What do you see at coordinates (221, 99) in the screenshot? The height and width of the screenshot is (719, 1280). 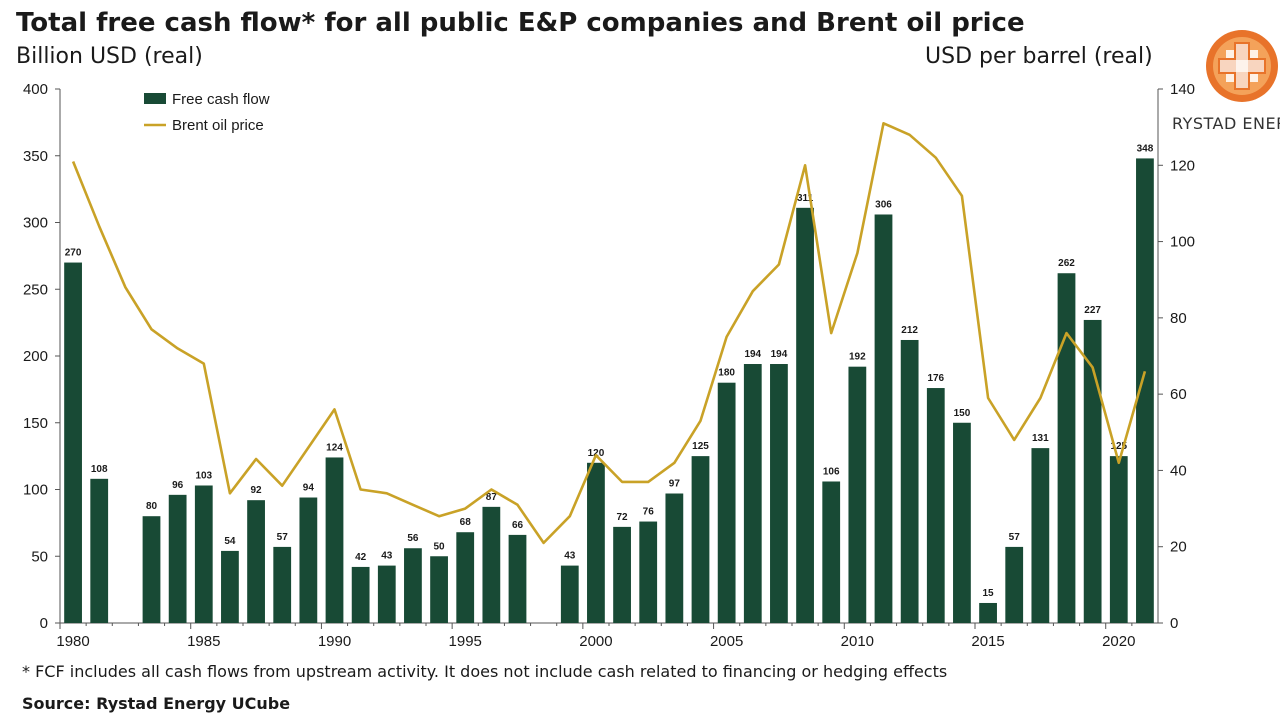 I see `legend-label-fcf: Free cash flow` at bounding box center [221, 99].